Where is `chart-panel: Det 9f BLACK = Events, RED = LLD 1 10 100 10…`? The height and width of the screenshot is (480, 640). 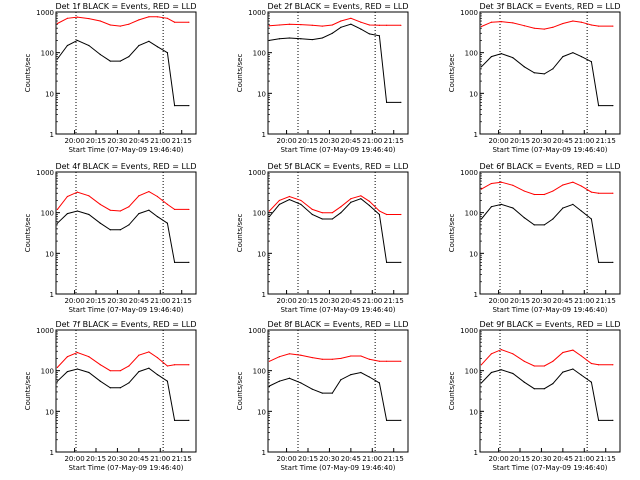 chart-panel: Det 9f BLACK = Events, RED = LLD 1 10 100 10… is located at coordinates (534, 396).